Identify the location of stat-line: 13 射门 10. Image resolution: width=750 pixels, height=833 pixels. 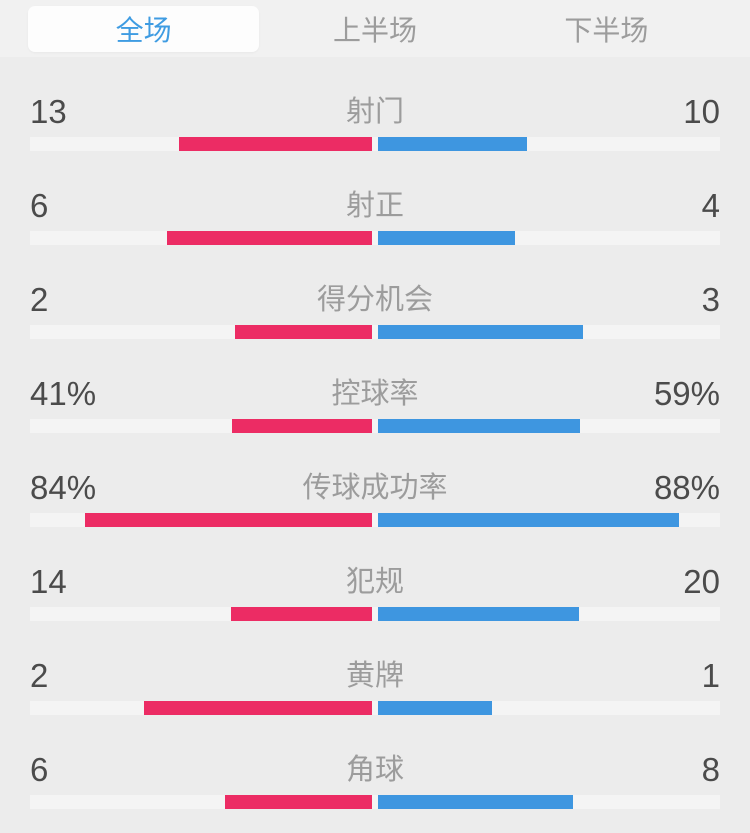
(375, 112).